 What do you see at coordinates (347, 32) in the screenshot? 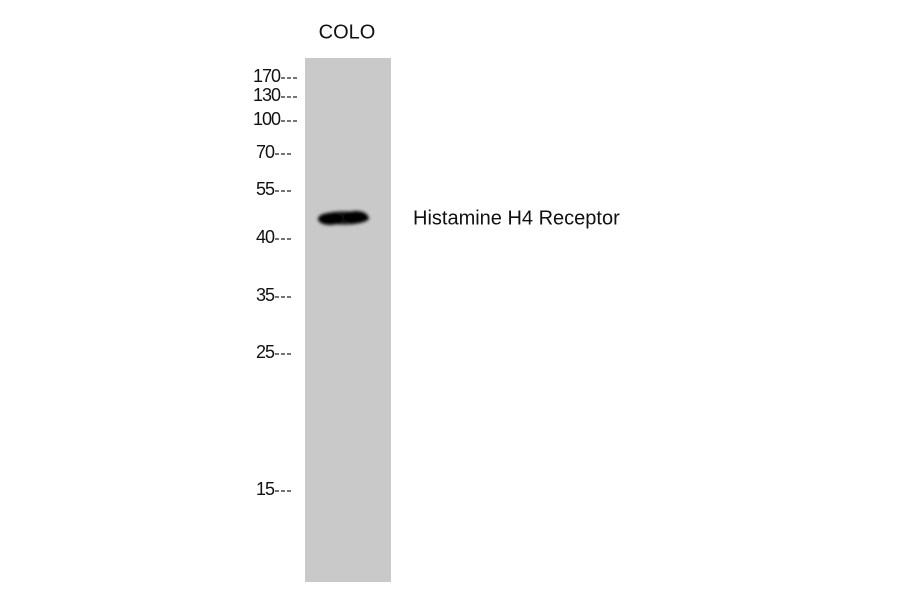
I see `lane-label: COLO` at bounding box center [347, 32].